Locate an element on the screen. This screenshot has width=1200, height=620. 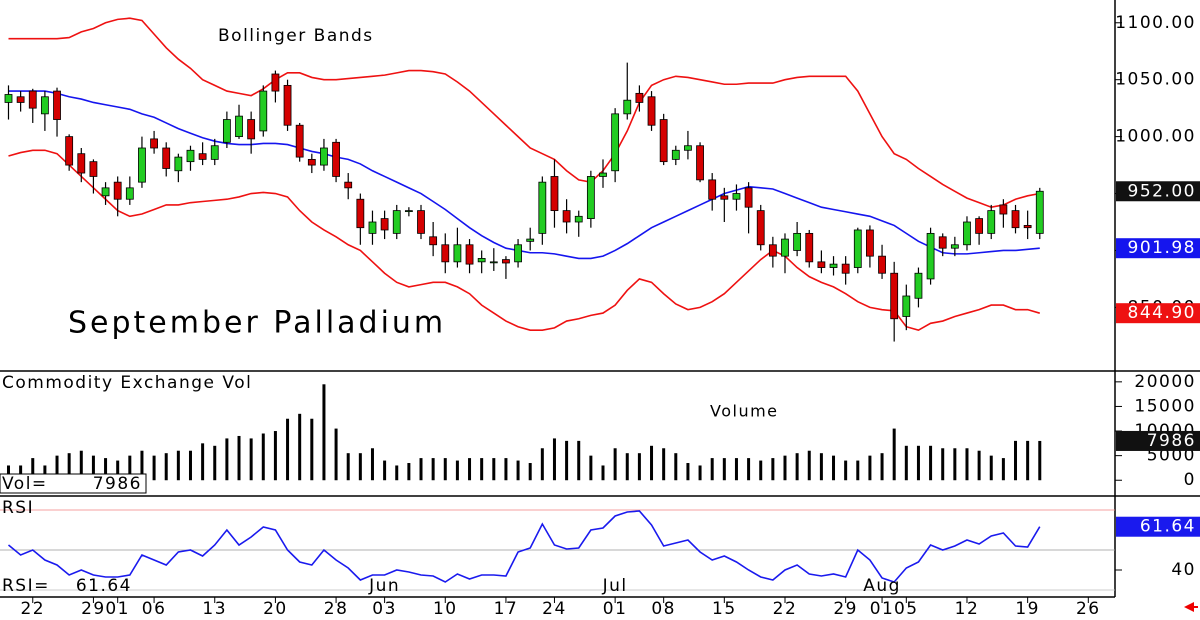
month-label: Jul is located at coordinates (615, 586).